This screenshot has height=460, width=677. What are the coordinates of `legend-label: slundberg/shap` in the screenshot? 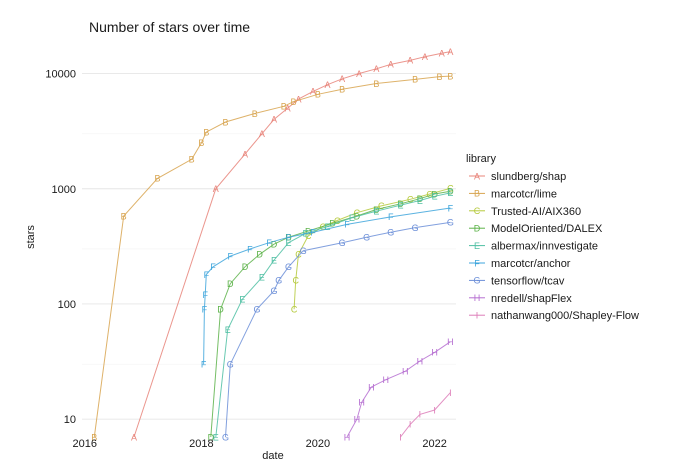 It's located at (528, 177).